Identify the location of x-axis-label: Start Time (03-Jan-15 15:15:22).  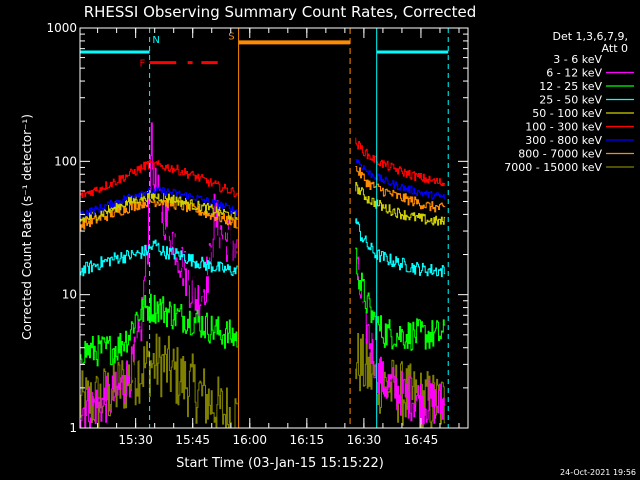
(280, 463).